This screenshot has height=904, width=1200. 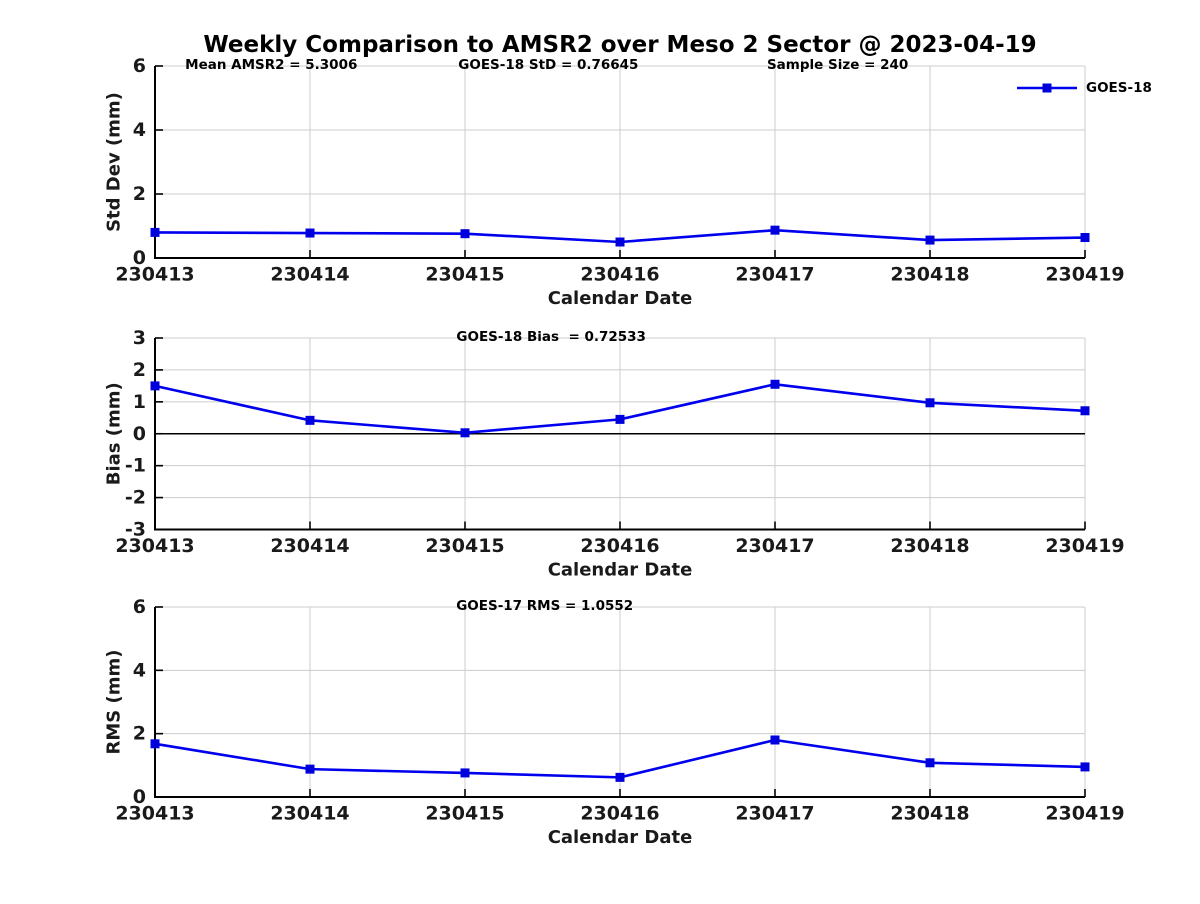 What do you see at coordinates (114, 433) in the screenshot?
I see `y-axis-label: Bias (mm)` at bounding box center [114, 433].